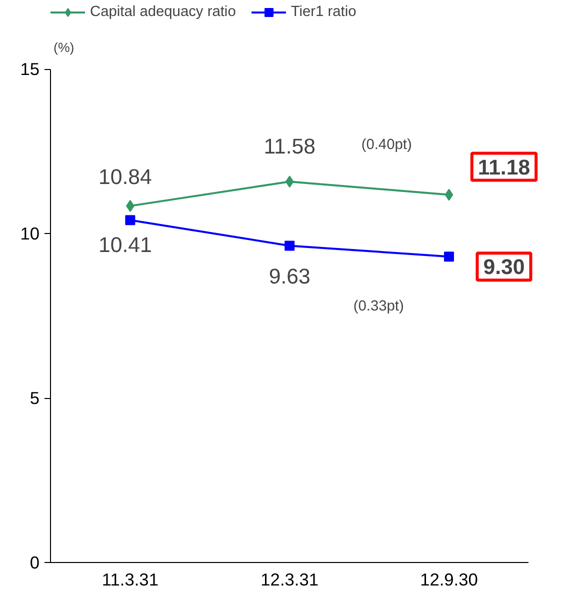  Describe the element at coordinates (289, 276) in the screenshot. I see `data-label: 9.63` at that location.